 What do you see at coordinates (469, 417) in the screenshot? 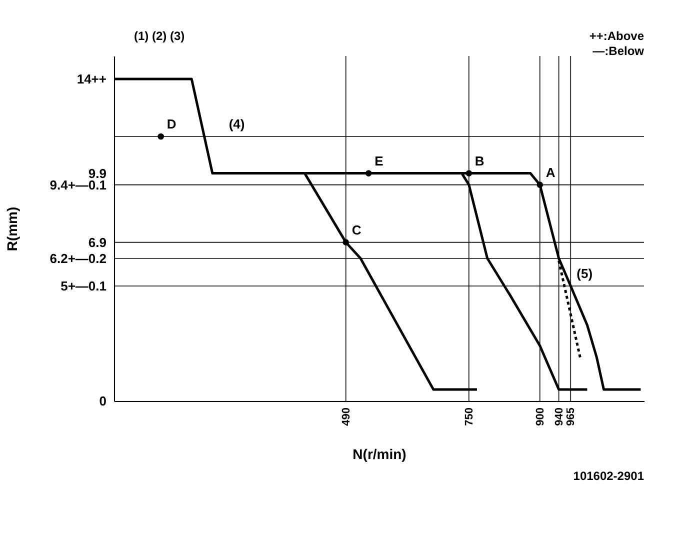
I see `x-tick-label: 750` at bounding box center [469, 417].